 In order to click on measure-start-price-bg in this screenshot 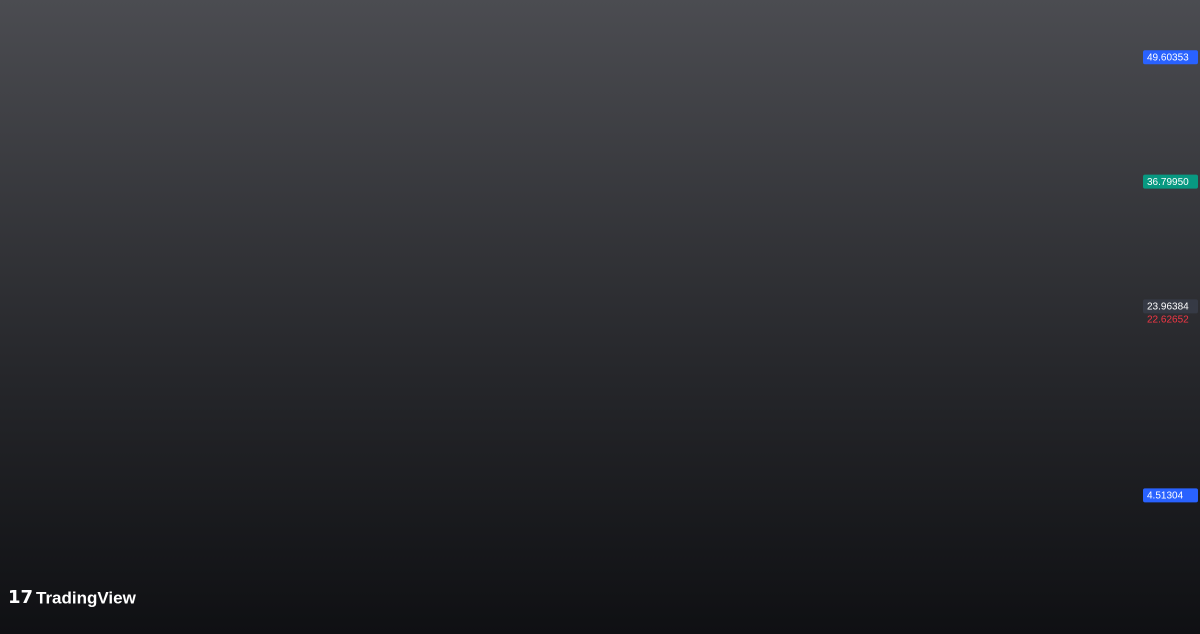, I will do `click(1170, 495)`.